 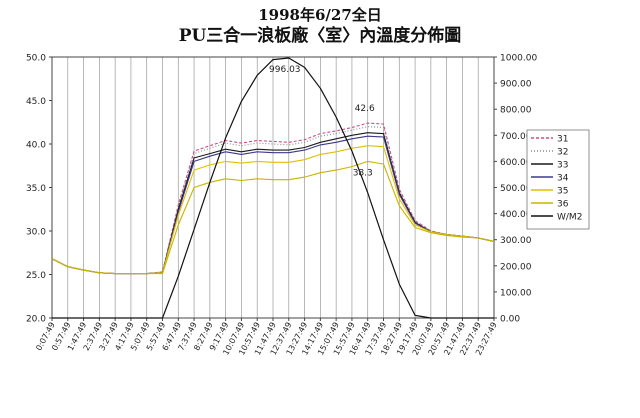 I want to click on annotation-max-temp: 42.6, so click(x=365, y=109).